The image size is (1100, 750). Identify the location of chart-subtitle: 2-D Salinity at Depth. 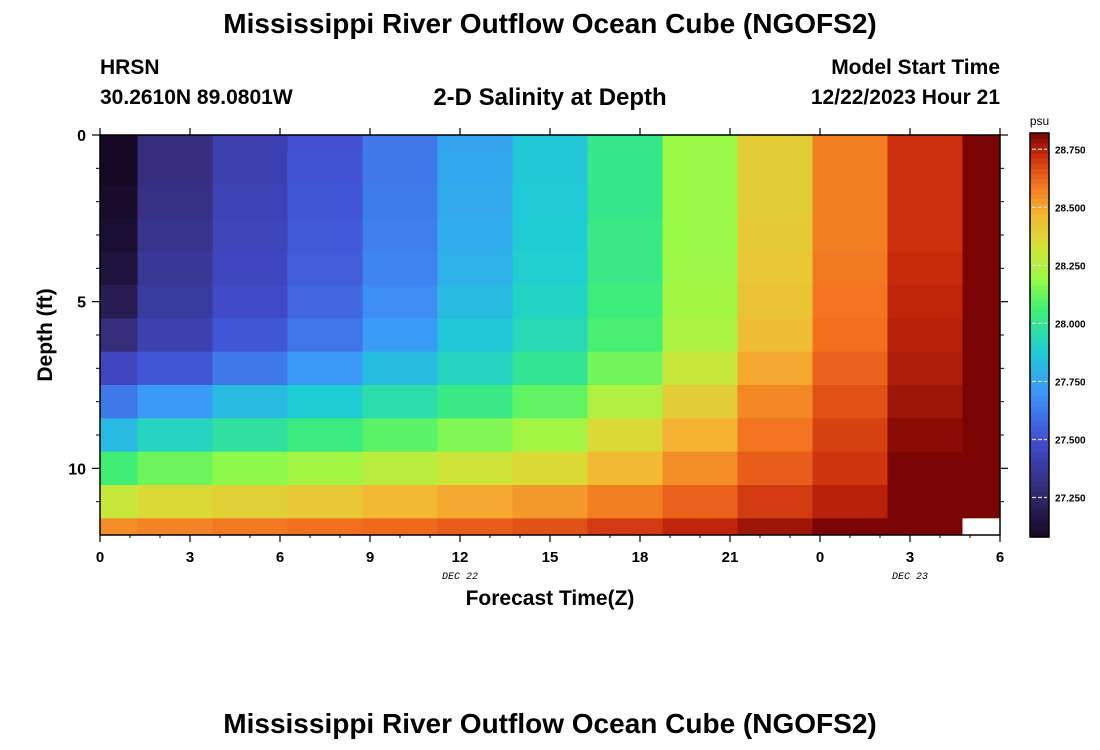
(550, 97).